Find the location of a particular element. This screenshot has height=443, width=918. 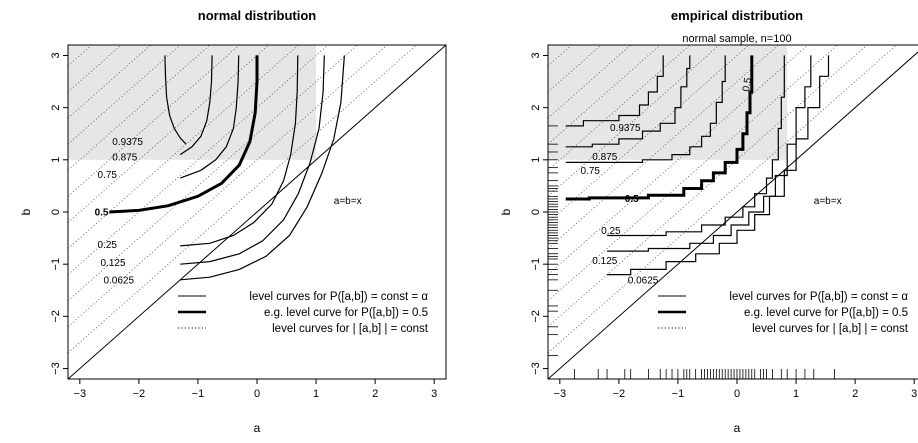

chart-subtitle: normal sample, n=100 is located at coordinates (736, 39).